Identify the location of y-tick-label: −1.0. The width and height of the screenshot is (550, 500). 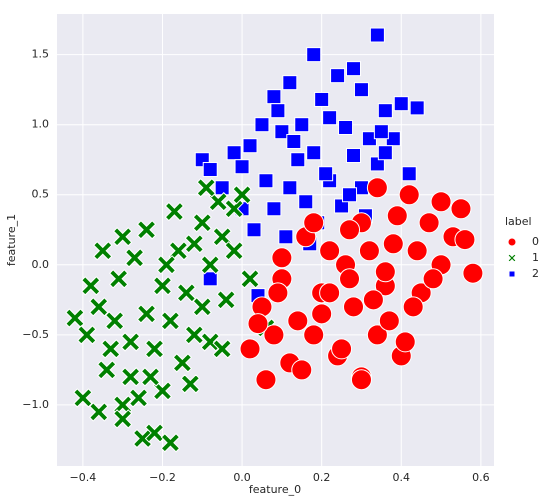
(35, 404).